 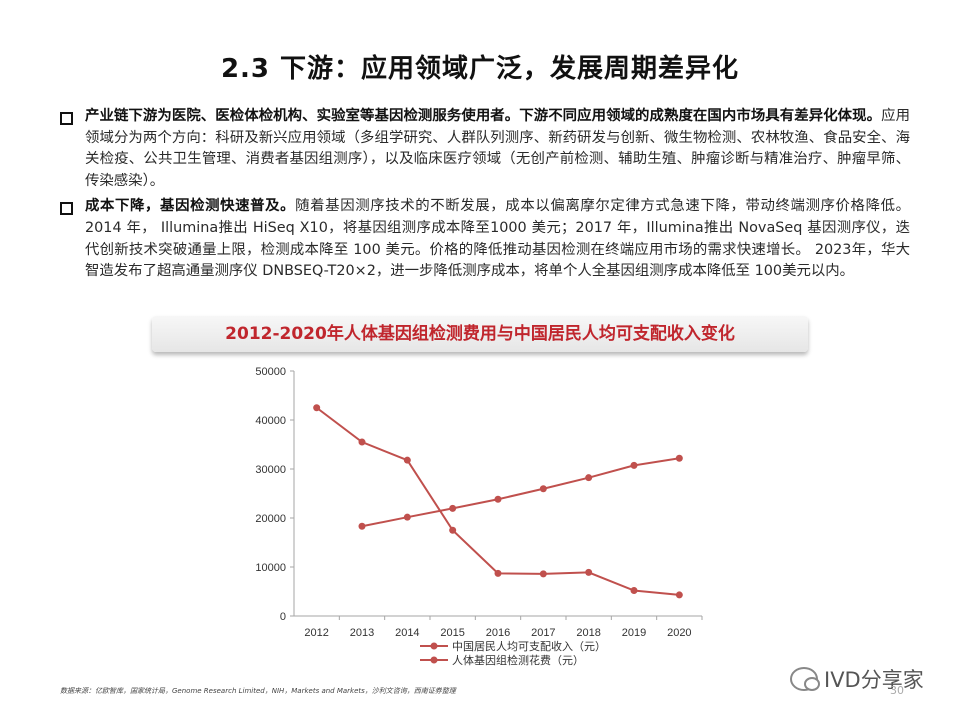 What do you see at coordinates (480, 334) in the screenshot?
I see `chart-title-banner: 2012-2020年人体基因组检测费用与中国居民人均可支配收入变化` at bounding box center [480, 334].